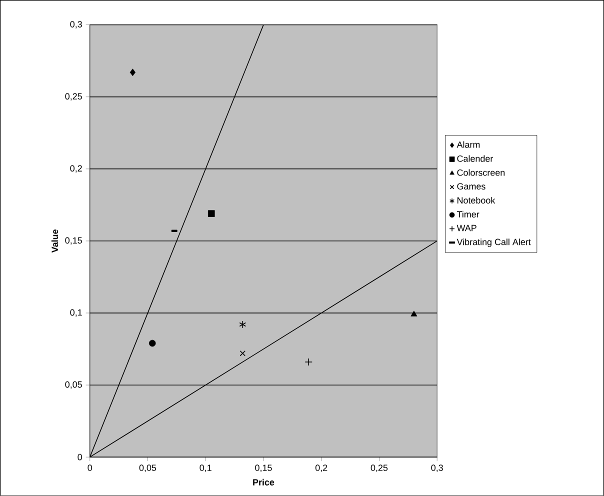 This screenshot has height=496, width=604. What do you see at coordinates (437, 468) in the screenshot?
I see `x-tick-label: 0,3` at bounding box center [437, 468].